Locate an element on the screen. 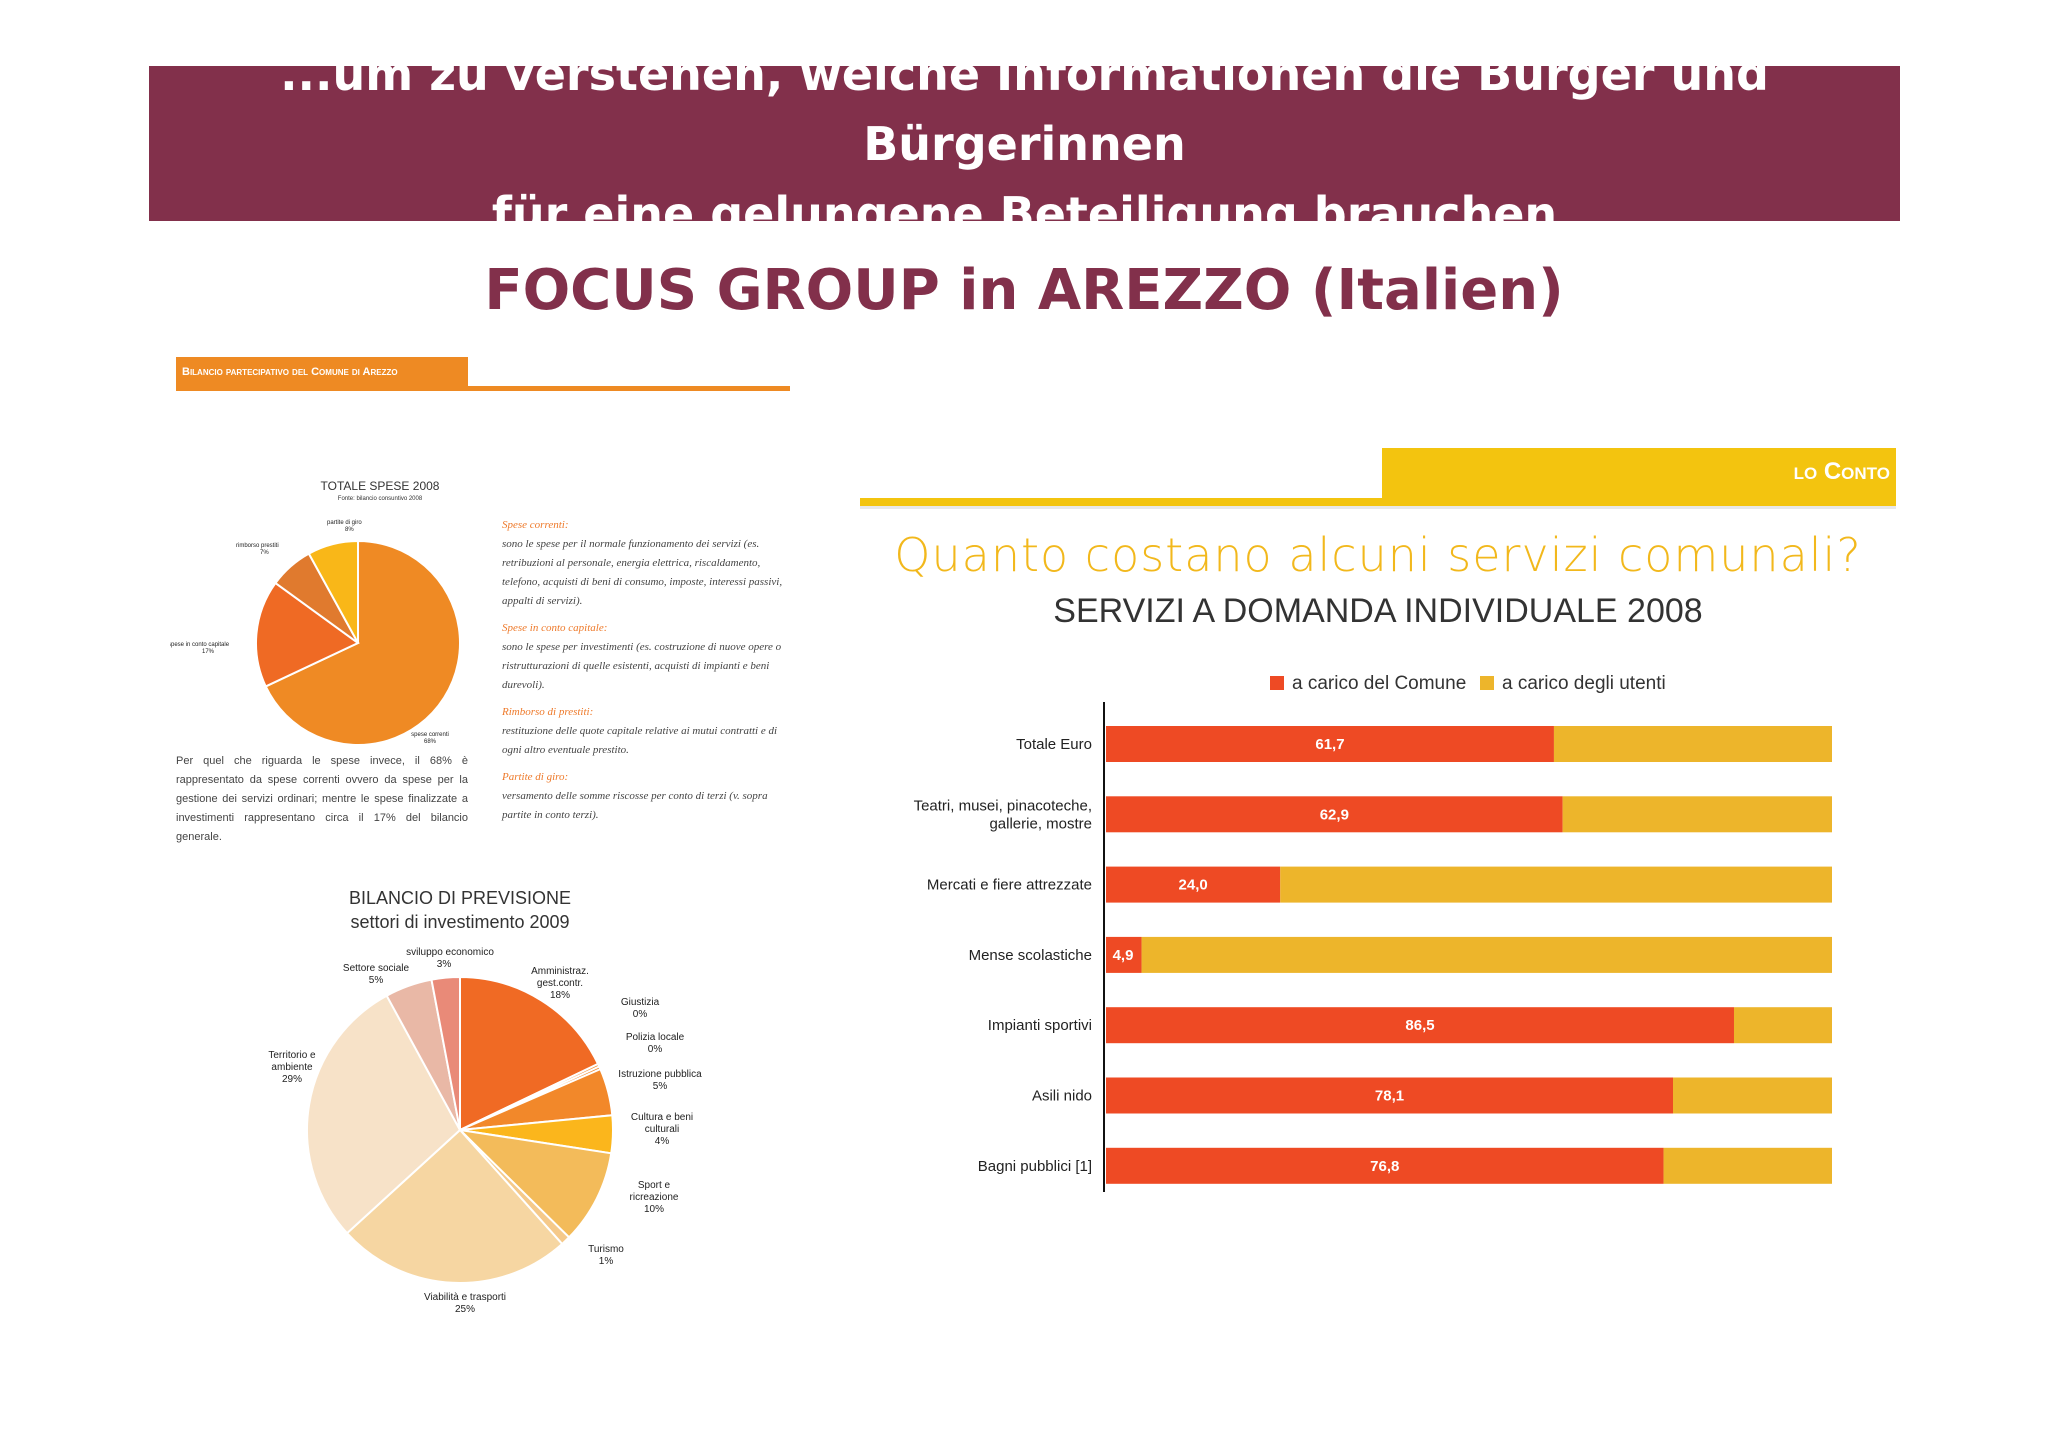 Image resolution: width=2048 pixels, height=1447 pixels. slice-label-sport-e-ricreazione: Sport e is located at coordinates (654, 1185).